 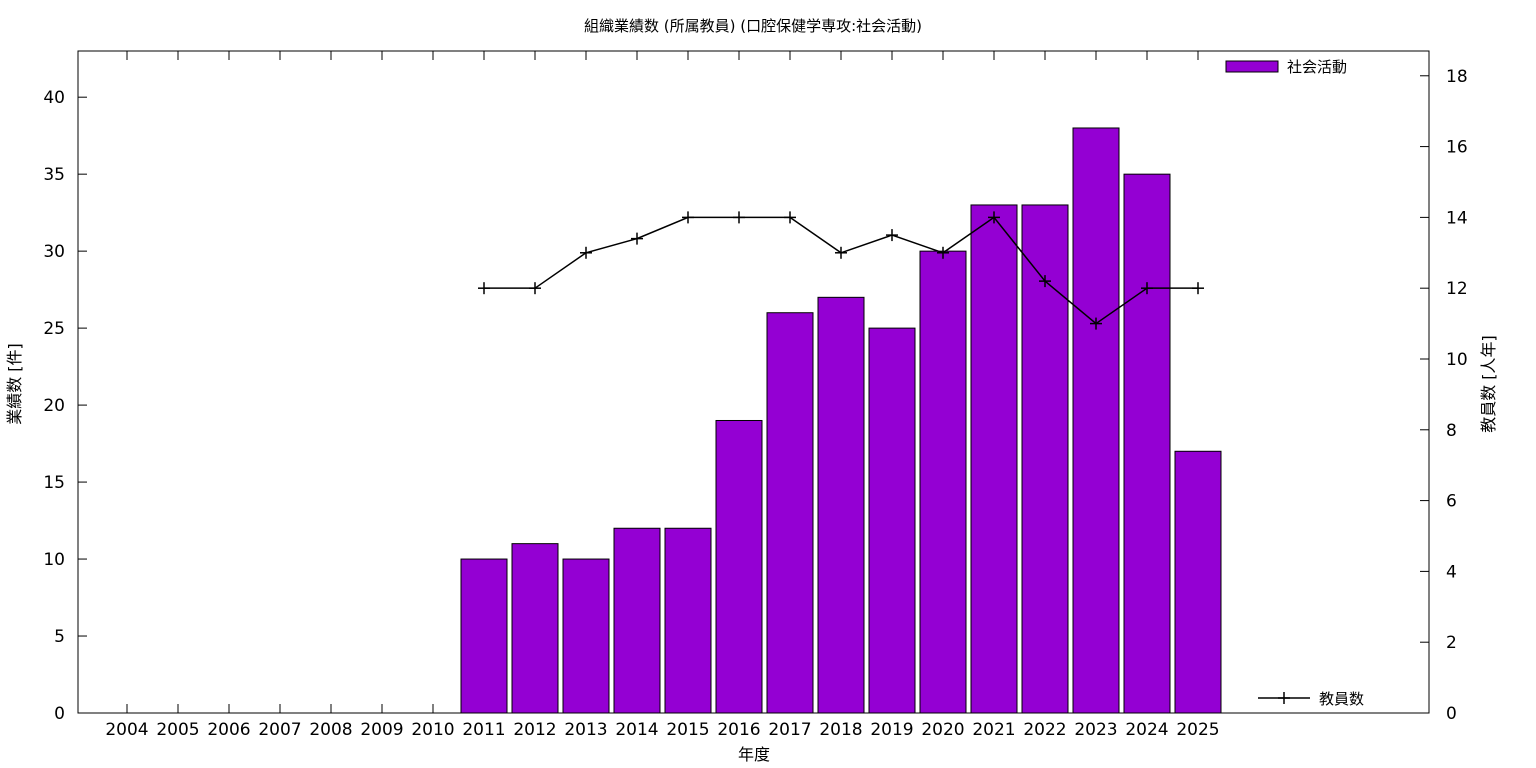 What do you see at coordinates (59, 714) in the screenshot?
I see `left-y-tick-label: 0` at bounding box center [59, 714].